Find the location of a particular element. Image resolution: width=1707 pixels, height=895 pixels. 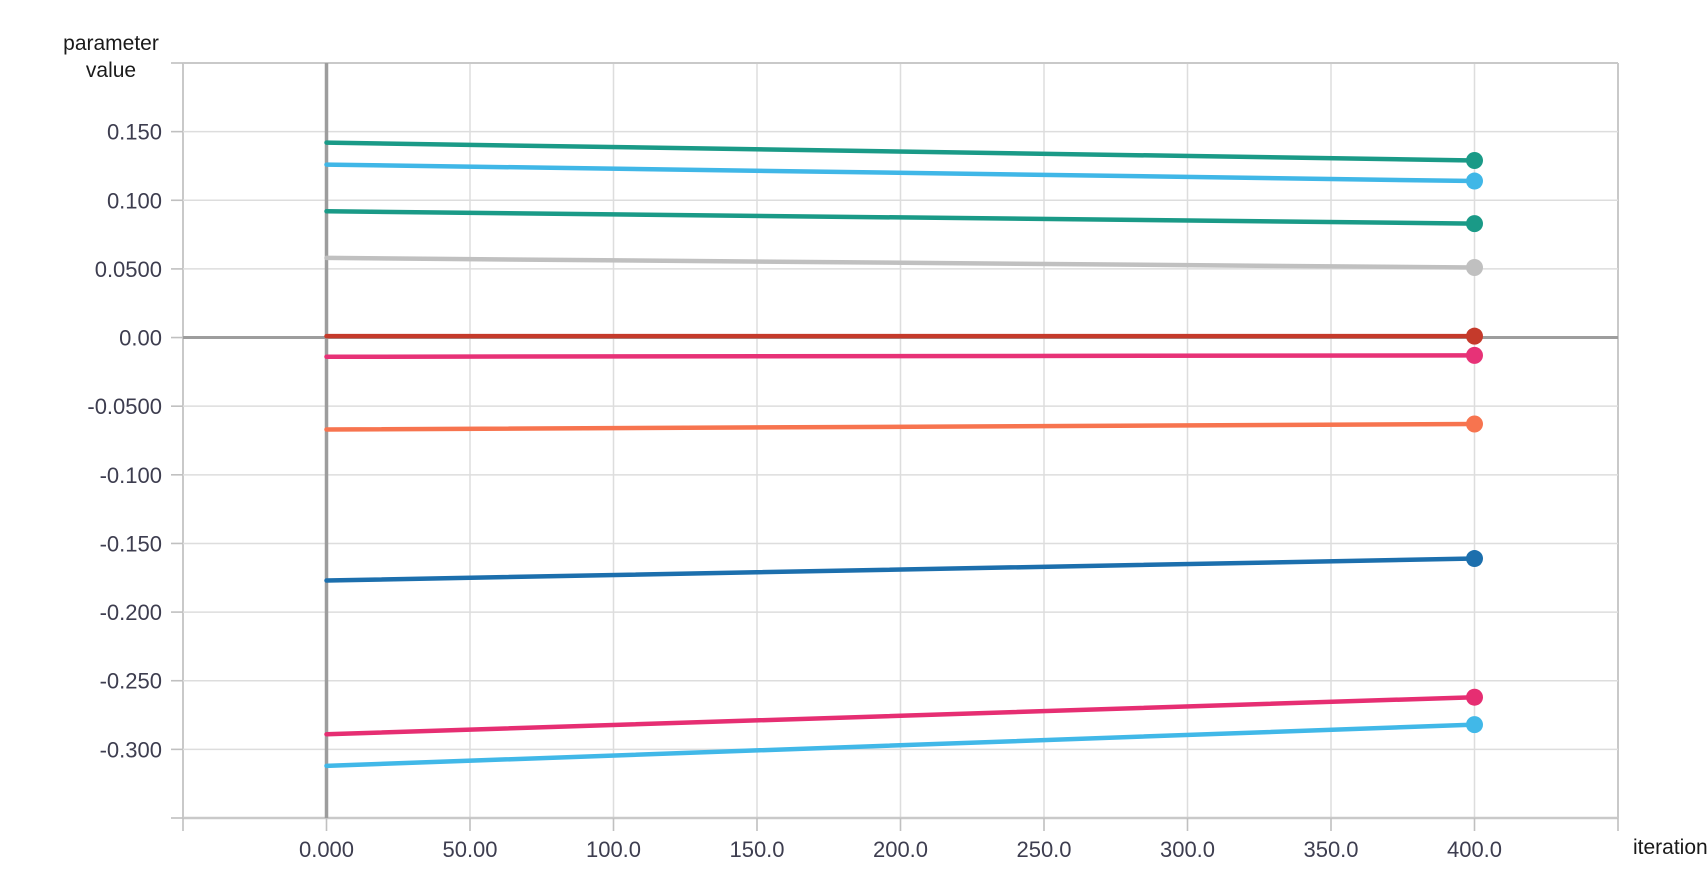

series-endpoint-pink-lower is located at coordinates (1474, 697).